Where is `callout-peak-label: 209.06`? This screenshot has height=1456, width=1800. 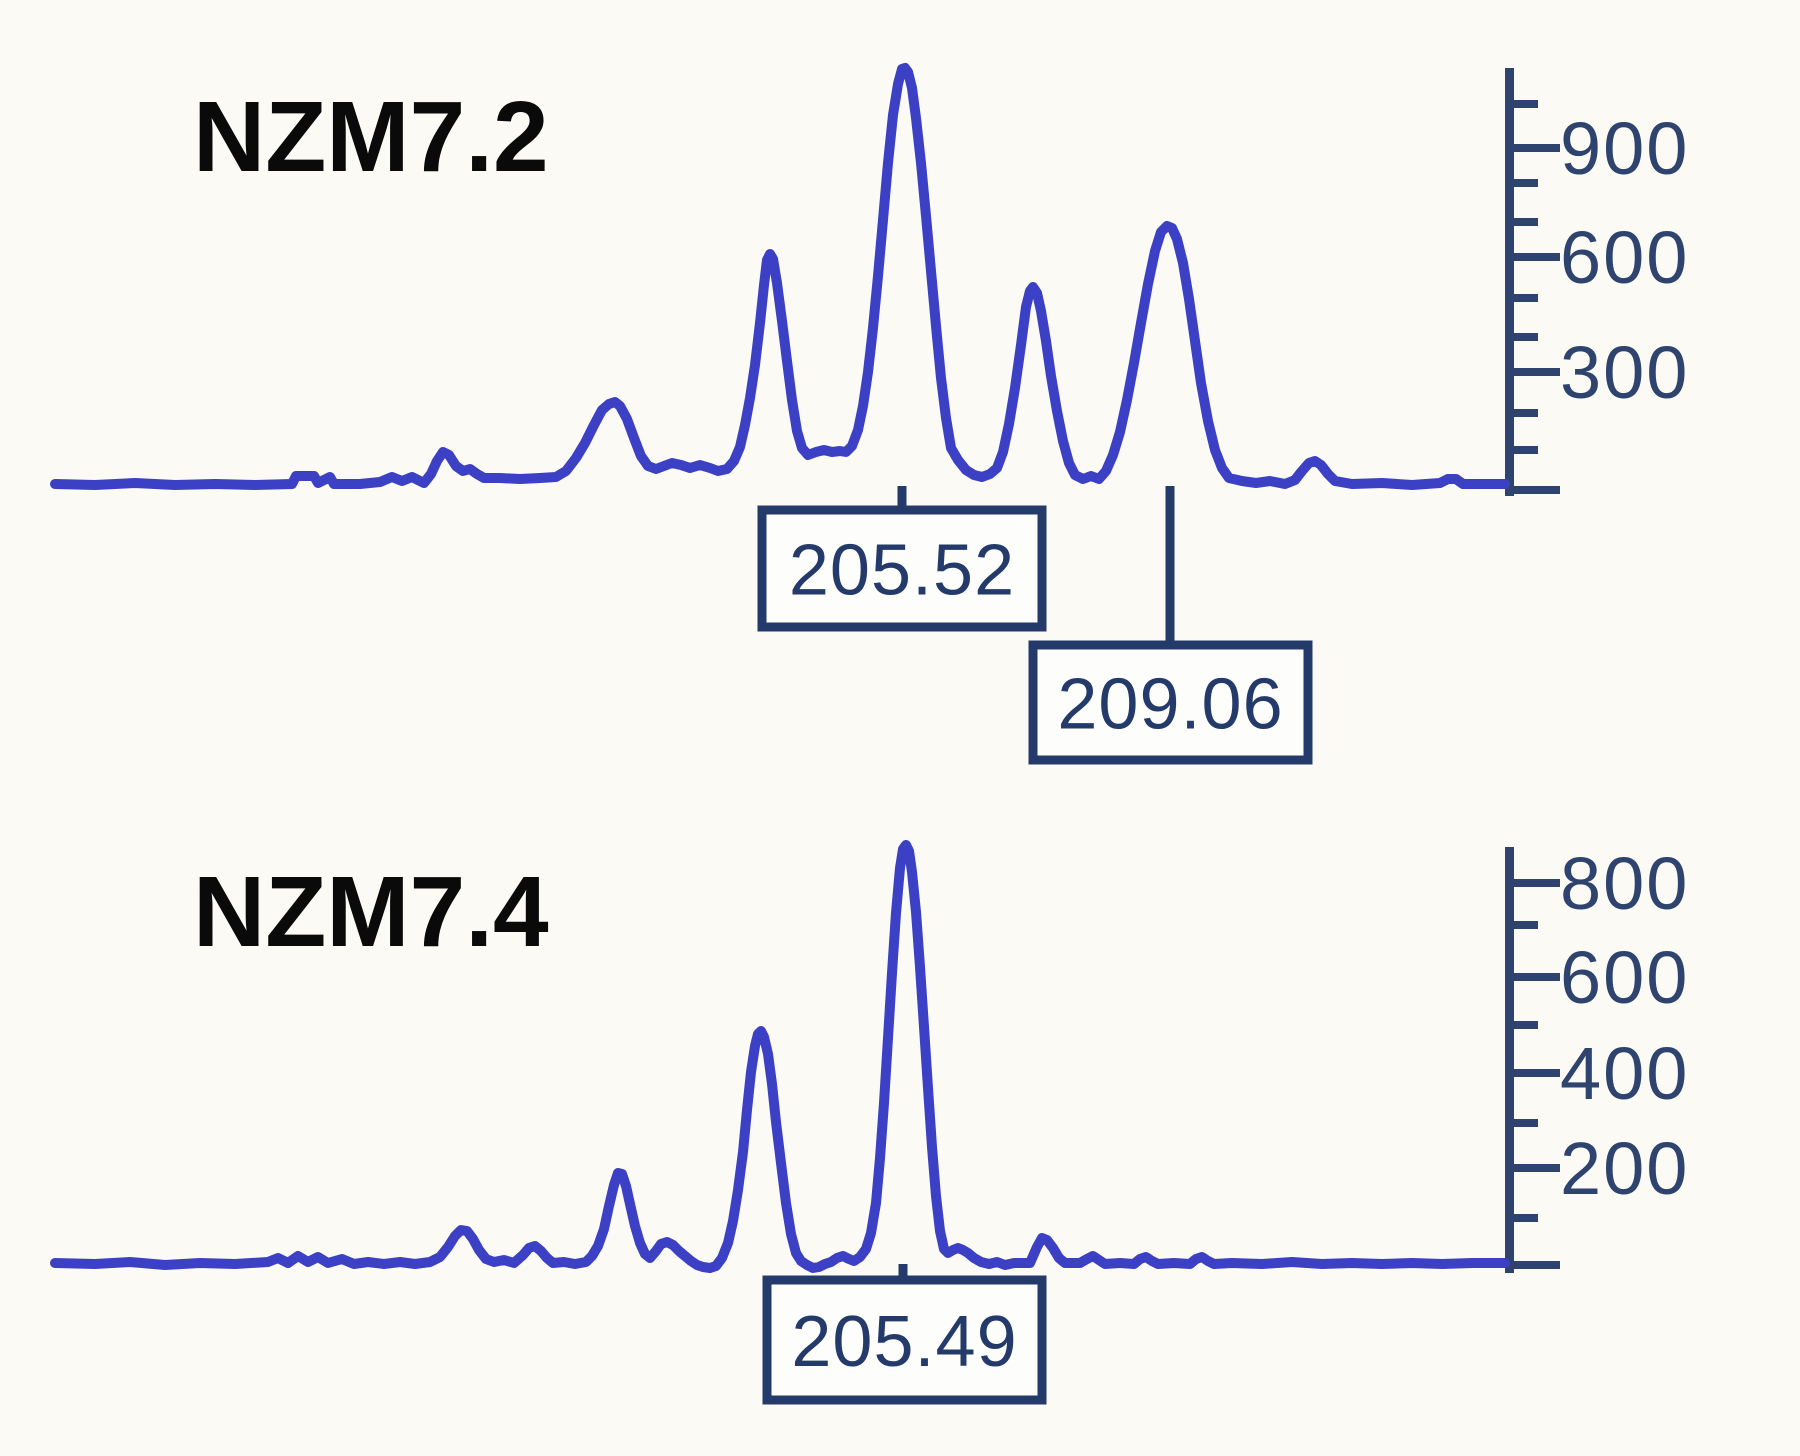 callout-peak-label: 209.06 is located at coordinates (1170, 705).